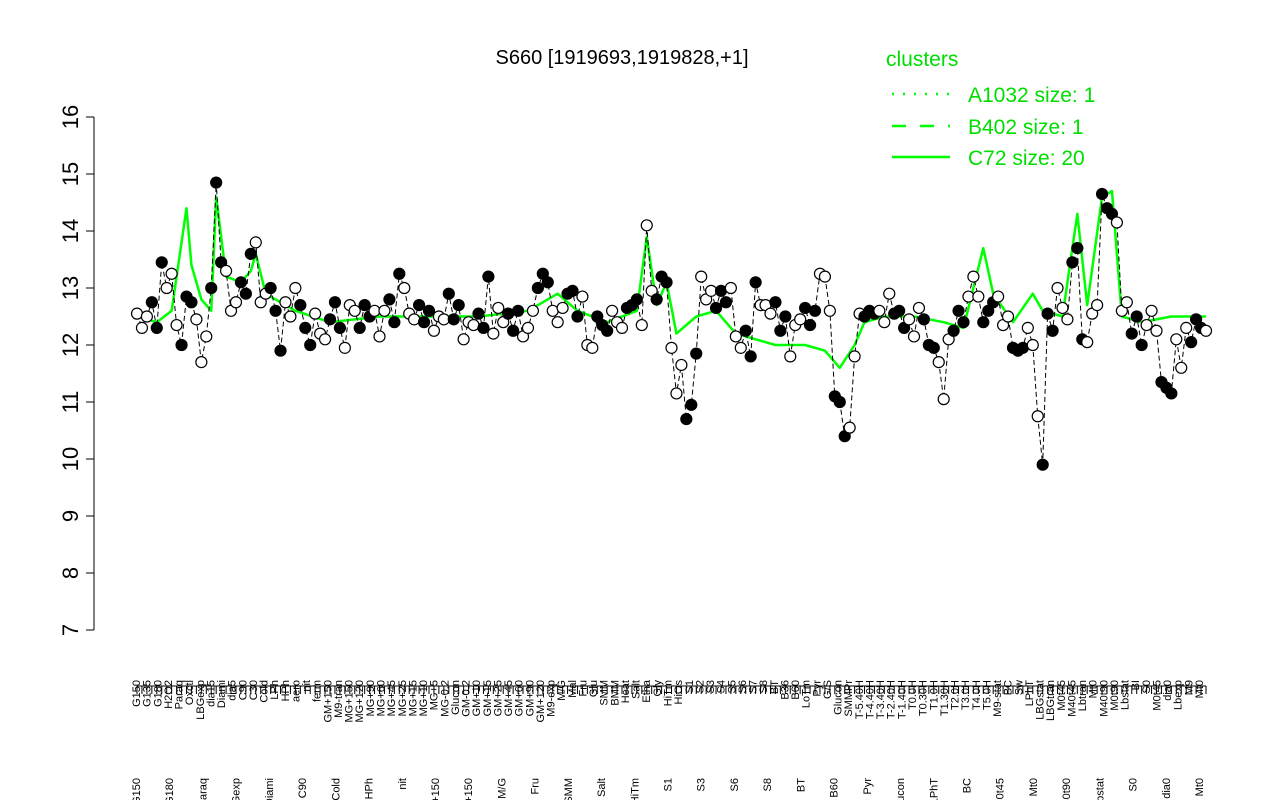 The width and height of the screenshot is (1280, 800). I want to click on x-tick-label: GM+60, so click(520, 698).